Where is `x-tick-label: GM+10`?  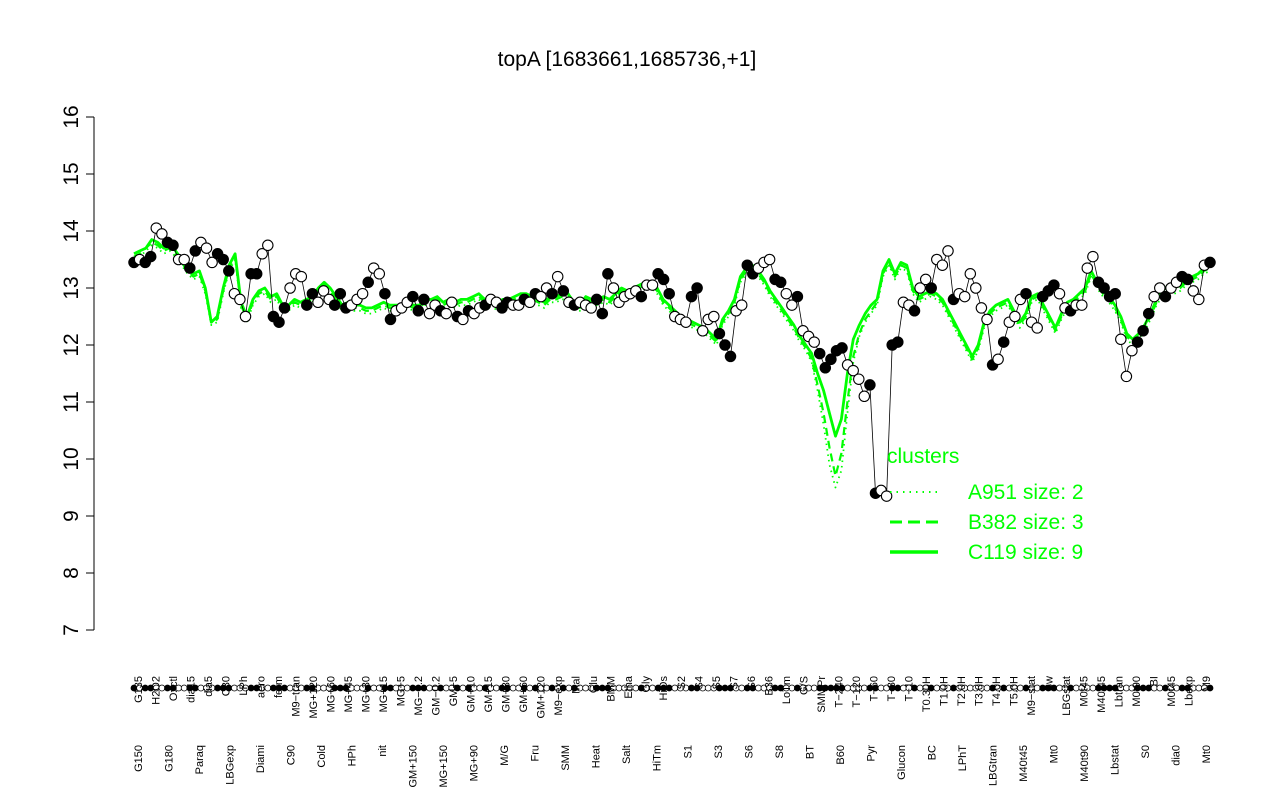
x-tick-label: GM+10 is located at coordinates (472, 694).